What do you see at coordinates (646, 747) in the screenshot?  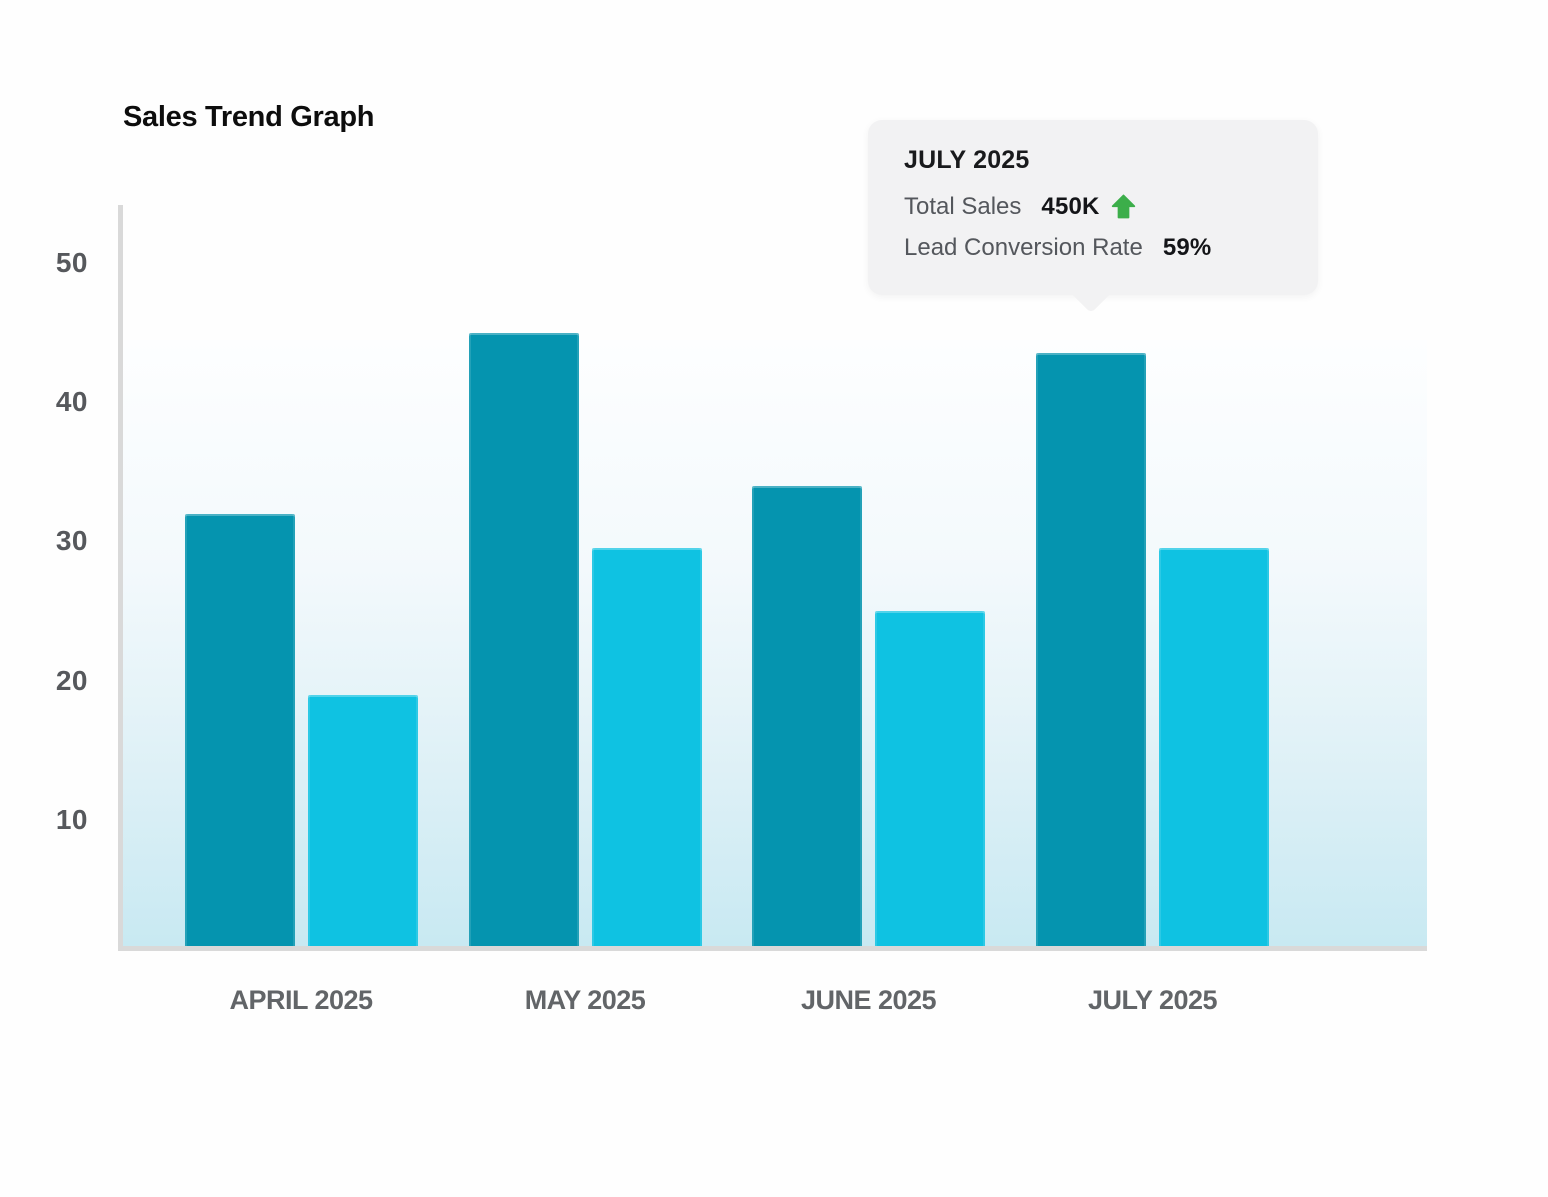 I see `bar-may-2025-secondary` at bounding box center [646, 747].